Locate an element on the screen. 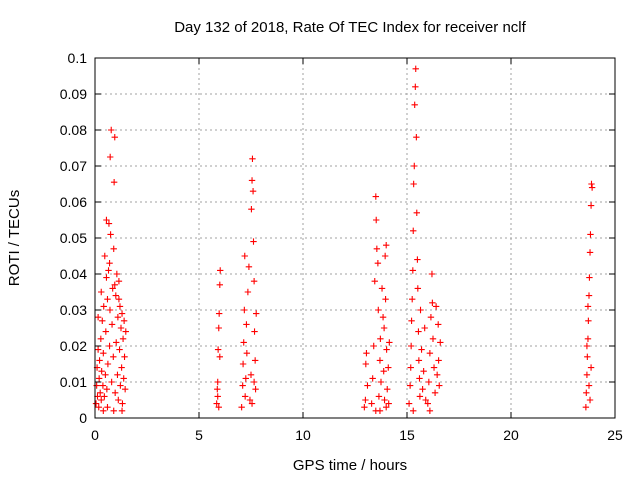 The width and height of the screenshot is (640, 480). y-tick-label: 0.1 is located at coordinates (78, 58).